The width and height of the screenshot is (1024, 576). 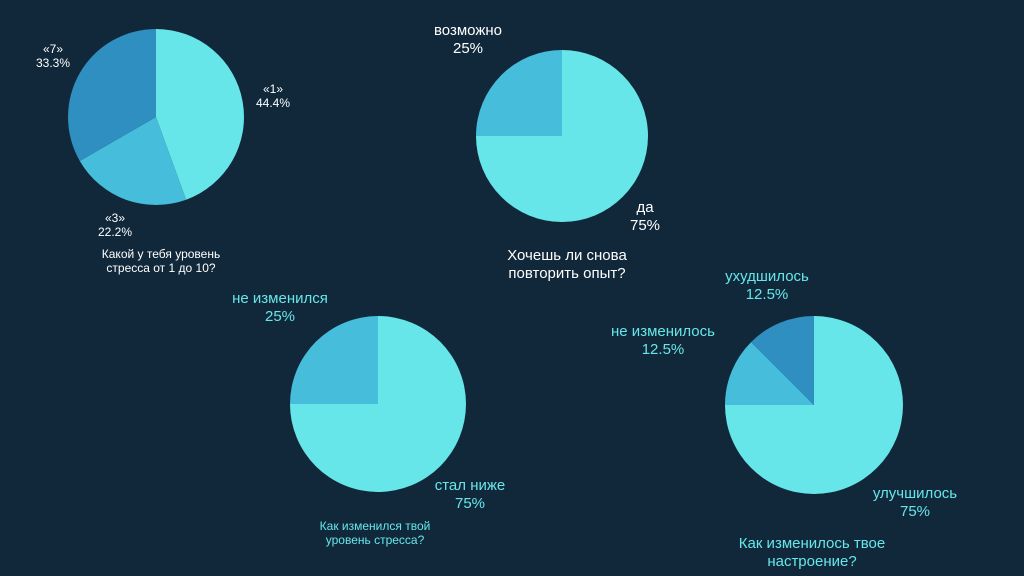 What do you see at coordinates (645, 207) in the screenshot?
I see `slice-name: да` at bounding box center [645, 207].